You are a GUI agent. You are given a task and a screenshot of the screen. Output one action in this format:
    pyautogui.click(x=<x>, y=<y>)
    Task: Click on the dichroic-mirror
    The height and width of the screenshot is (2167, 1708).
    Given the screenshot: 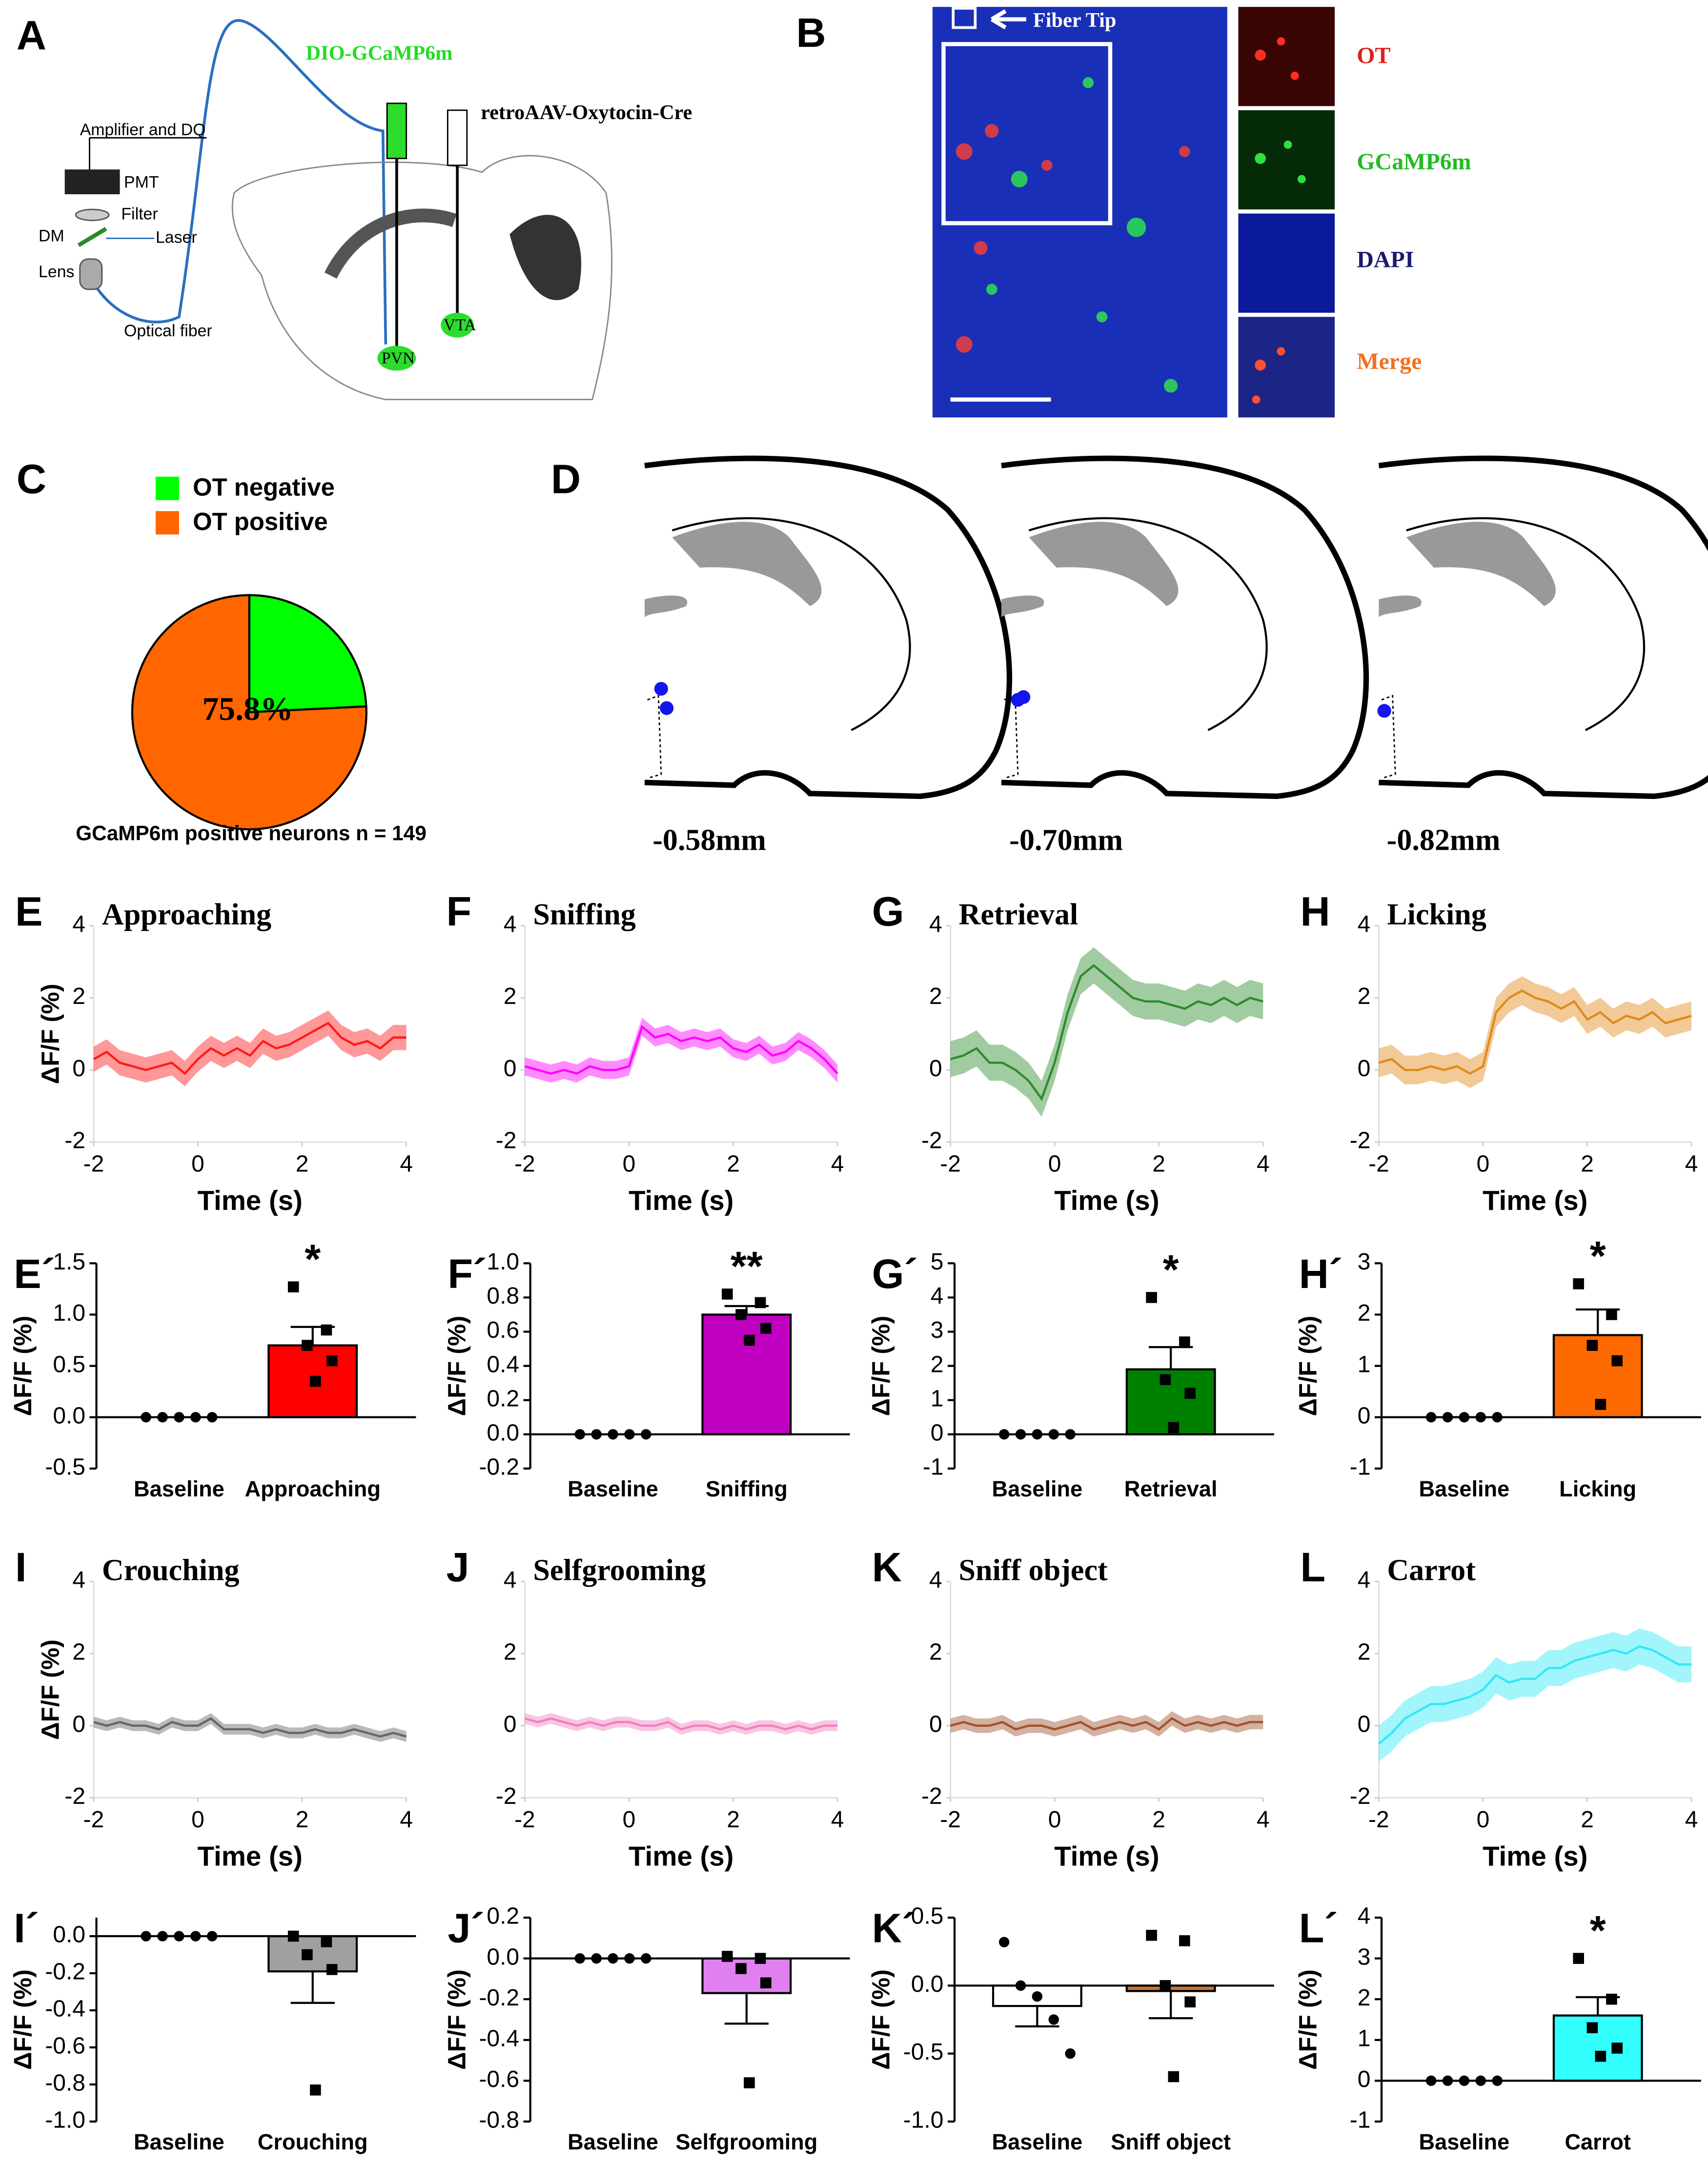 What is the action you would take?
    pyautogui.click(x=92, y=236)
    